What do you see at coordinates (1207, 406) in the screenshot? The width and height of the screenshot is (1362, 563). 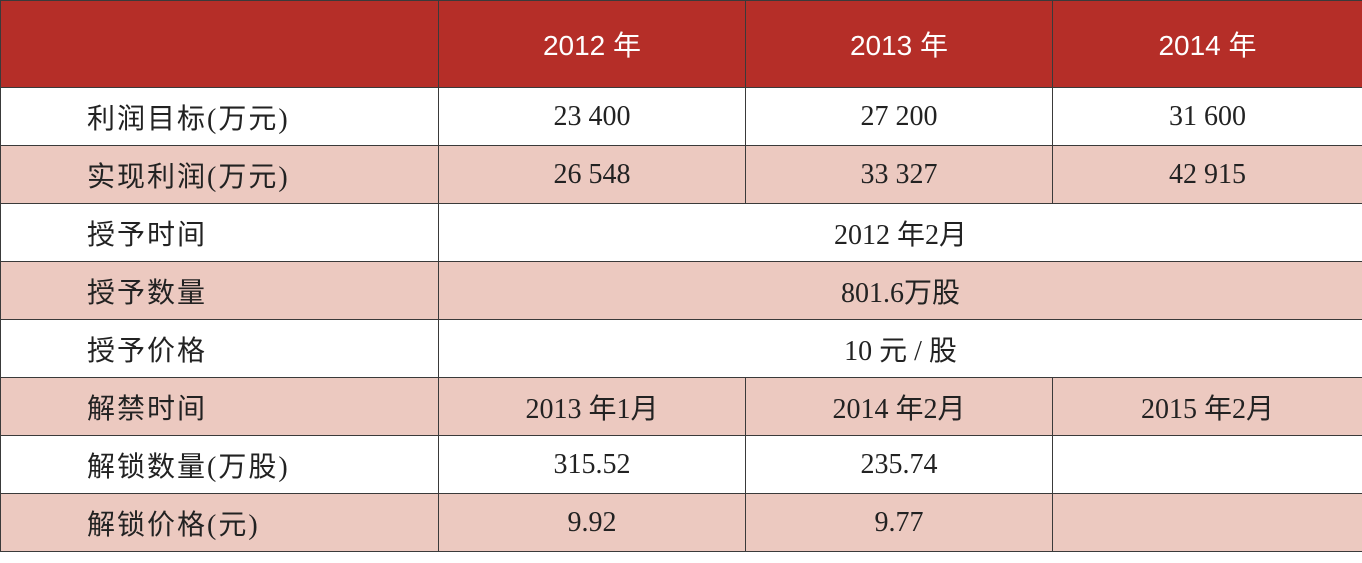 I see `table-cell: 2015 年2月` at bounding box center [1207, 406].